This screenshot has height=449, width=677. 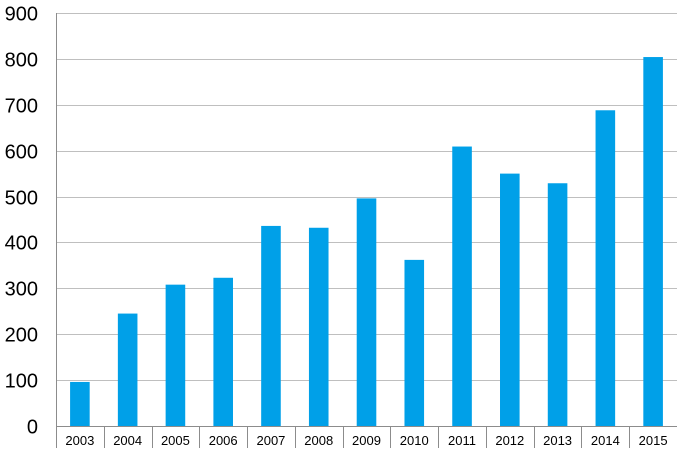 What do you see at coordinates (21, 244) in the screenshot?
I see `y-tick-label: 400` at bounding box center [21, 244].